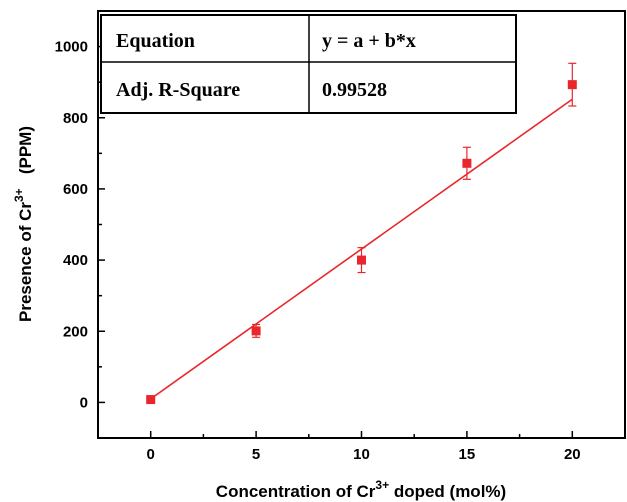 This screenshot has height=502, width=627. I want to click on fit-table-value-equation: y = a + b*x, so click(369, 41).